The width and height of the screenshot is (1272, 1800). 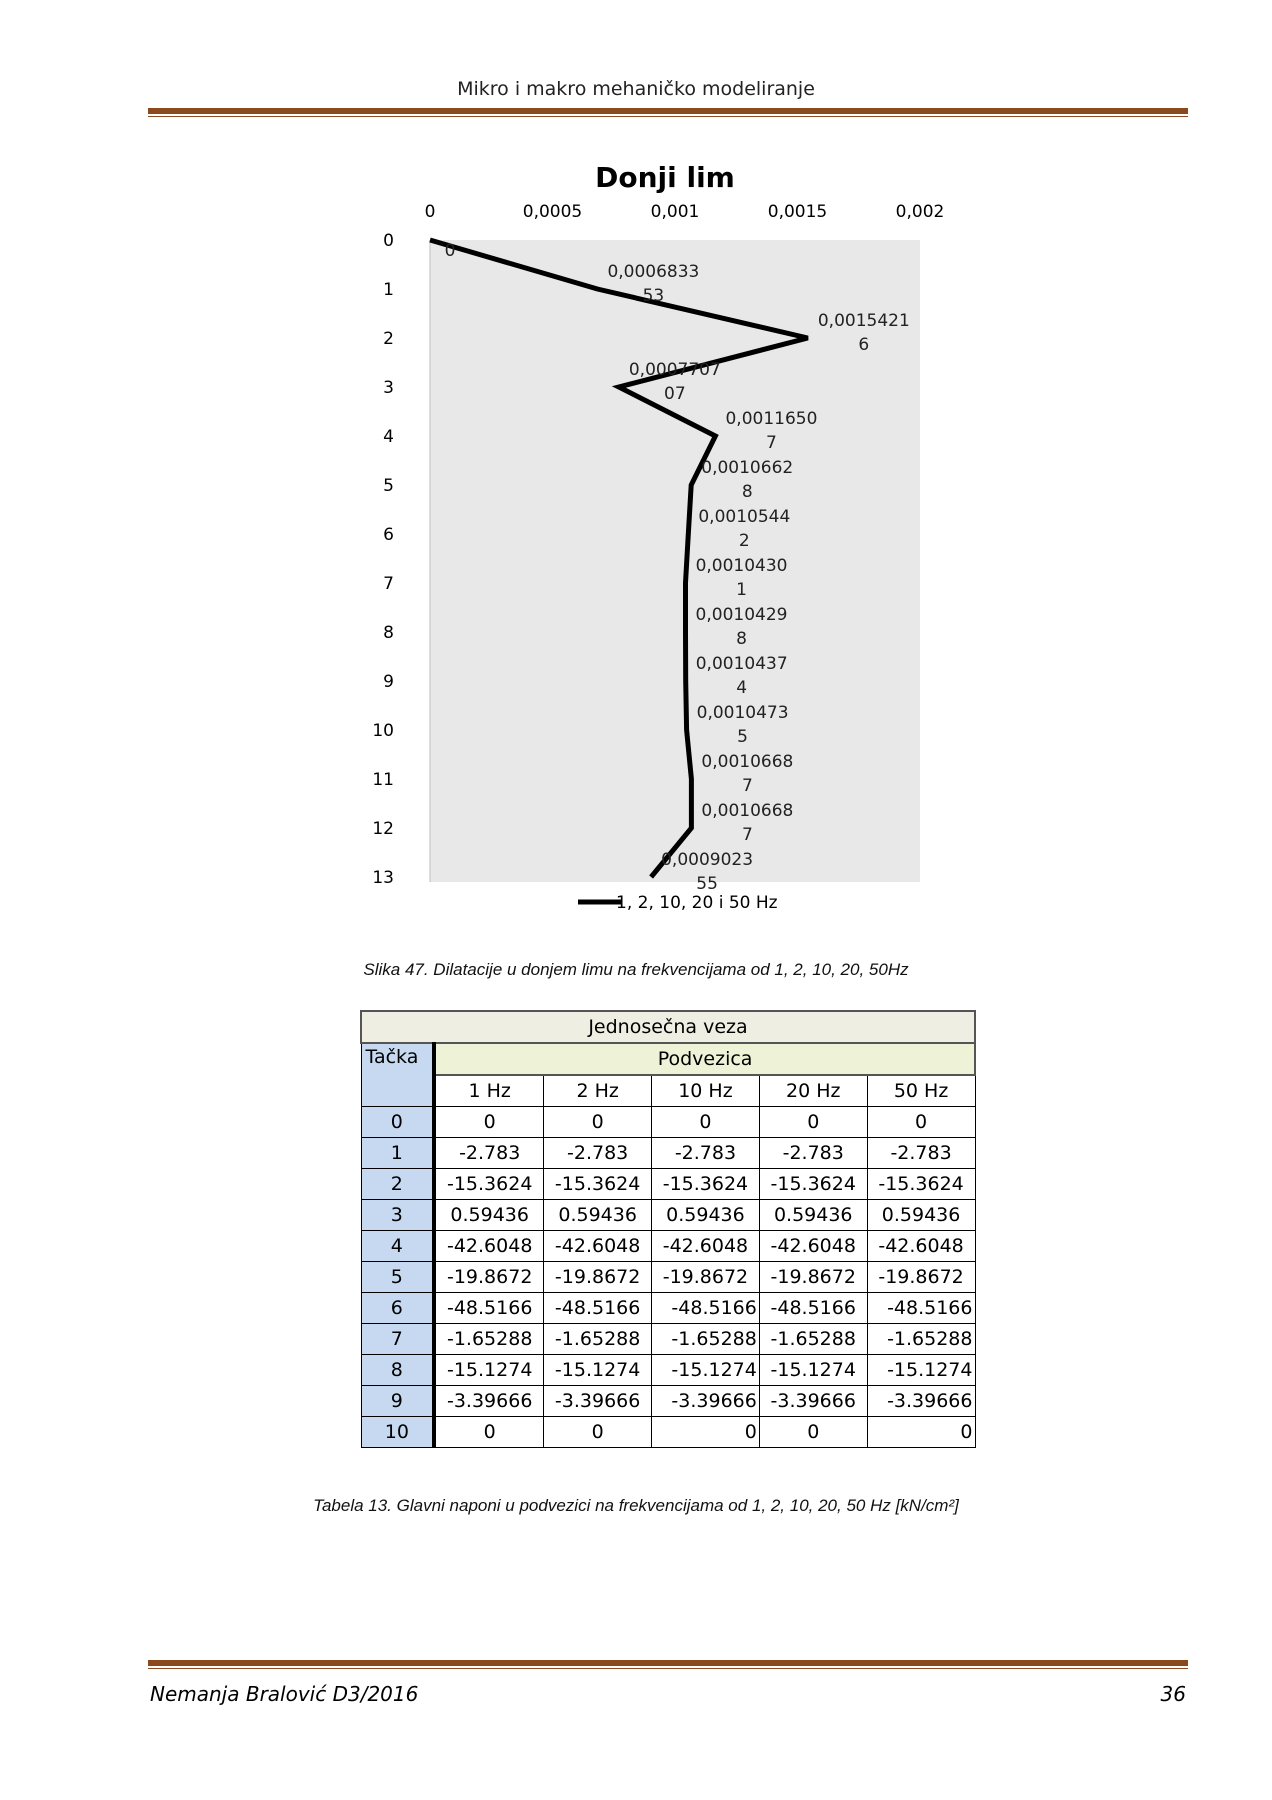 What do you see at coordinates (747, 468) in the screenshot?
I see `data-label: 0,0010662` at bounding box center [747, 468].